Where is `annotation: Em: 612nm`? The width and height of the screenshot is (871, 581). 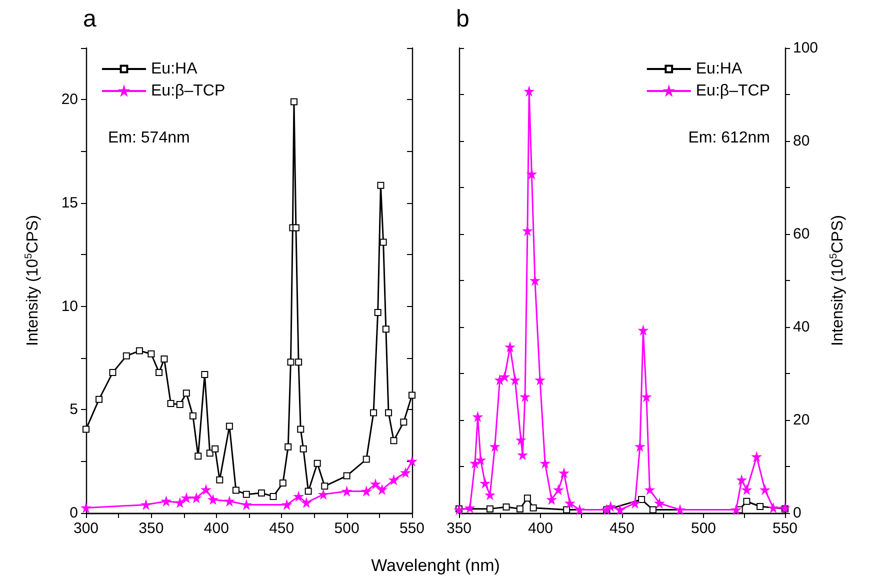
annotation: Em: 612nm is located at coordinates (729, 138).